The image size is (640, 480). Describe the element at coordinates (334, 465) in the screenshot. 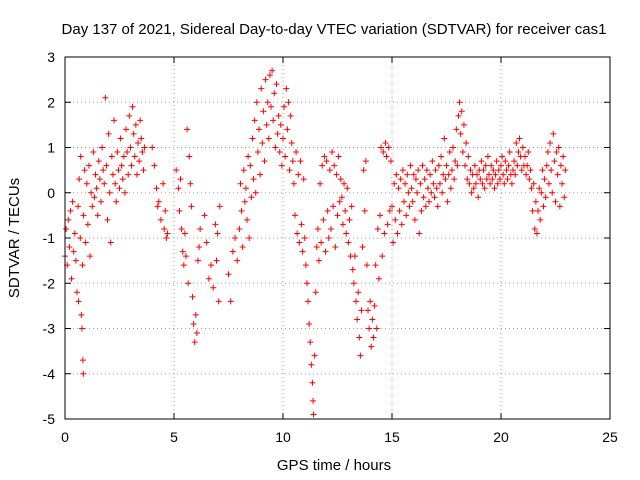

I see `x-axis-label: GPS time / hours` at that location.